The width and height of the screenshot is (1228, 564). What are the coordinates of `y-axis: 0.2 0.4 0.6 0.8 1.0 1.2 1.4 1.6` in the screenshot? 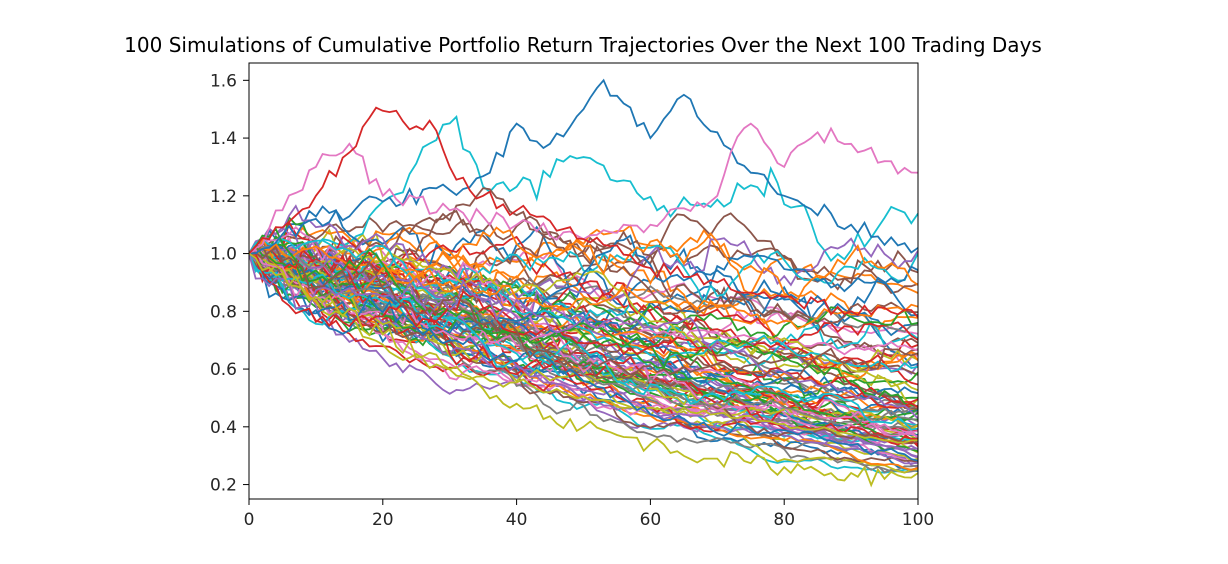 It's located at (229, 283).